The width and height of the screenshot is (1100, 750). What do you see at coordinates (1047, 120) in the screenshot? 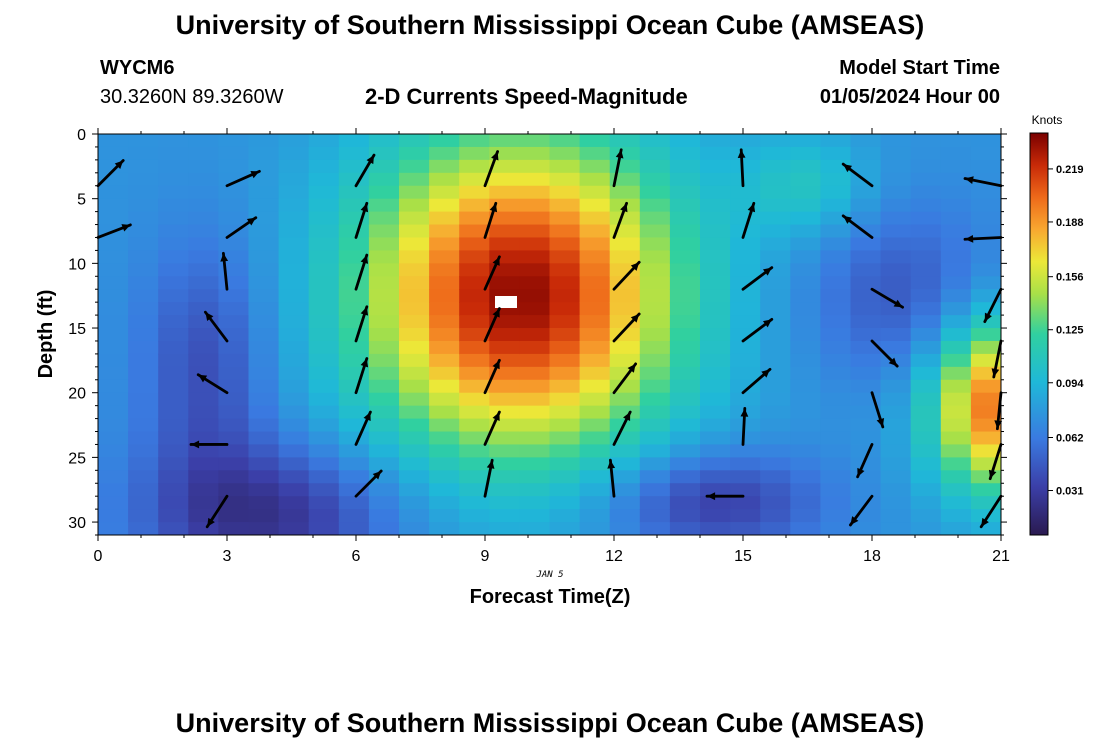
I see `colorbar-label: Knots` at bounding box center [1047, 120].